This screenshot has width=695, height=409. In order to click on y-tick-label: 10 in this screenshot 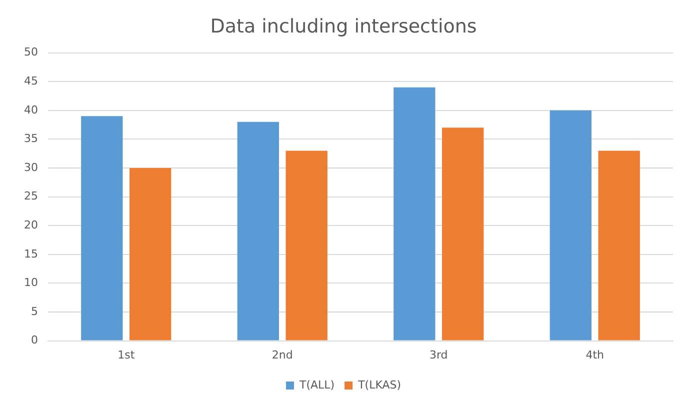, I will do `click(31, 283)`.